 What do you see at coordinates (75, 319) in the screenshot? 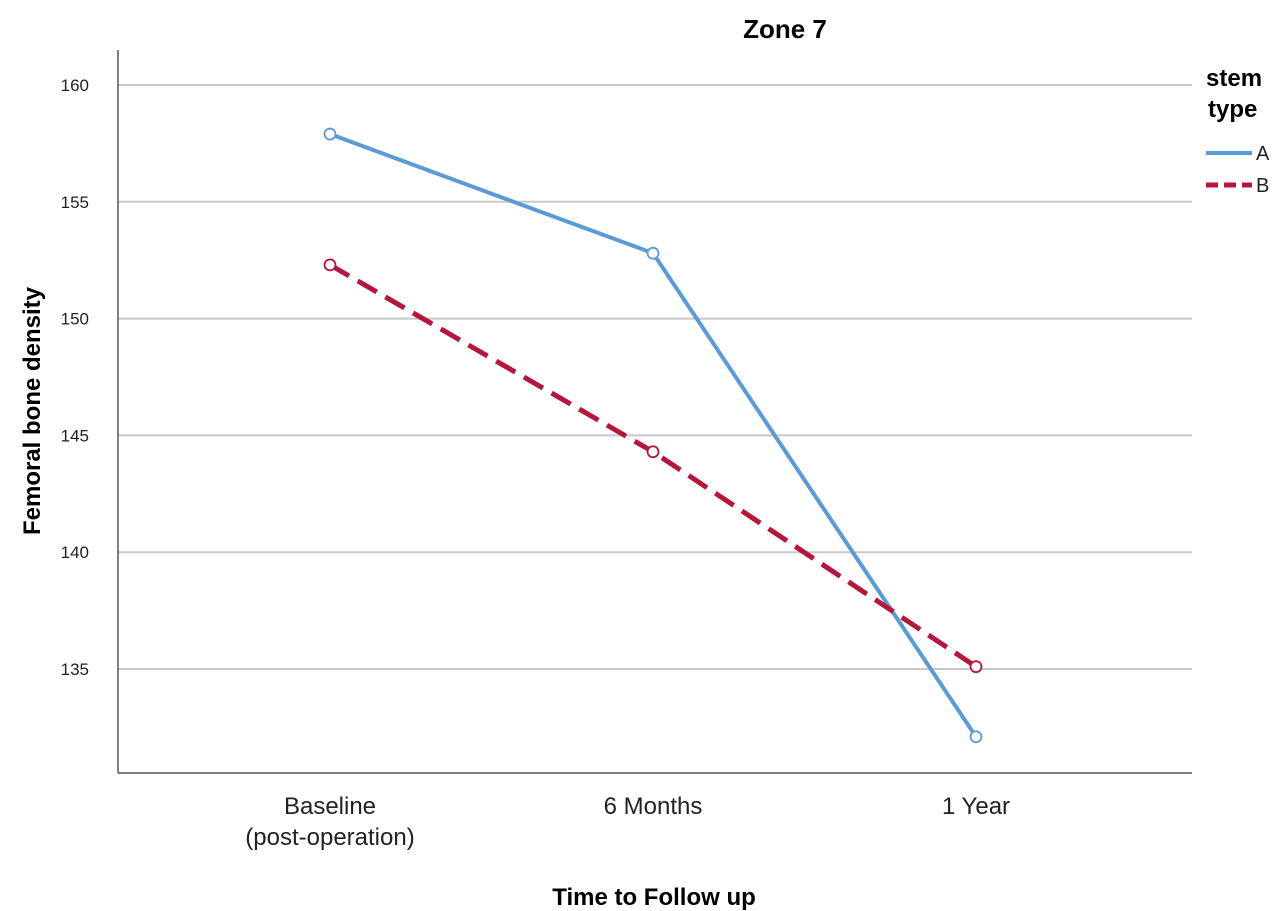
I see `y-tick-label: 150` at bounding box center [75, 319].